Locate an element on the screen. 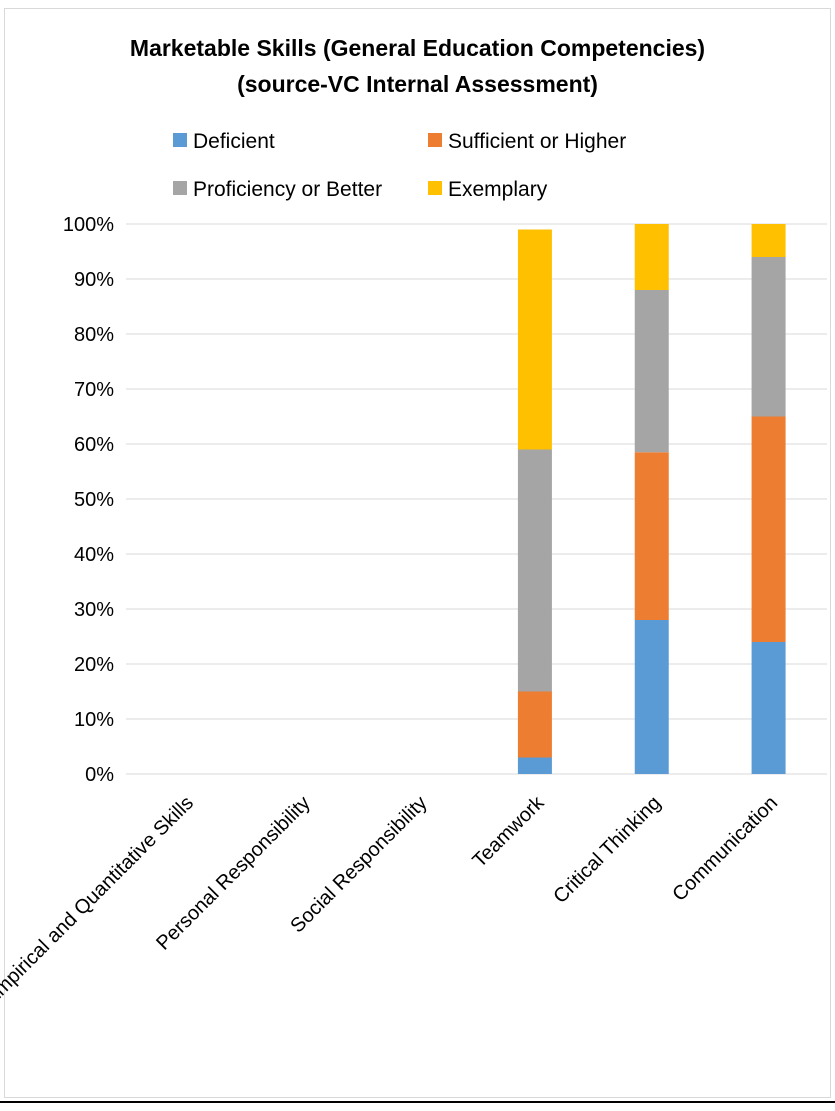 This screenshot has height=1111, width=835. y-tick-label: 80% is located at coordinates (94, 335).